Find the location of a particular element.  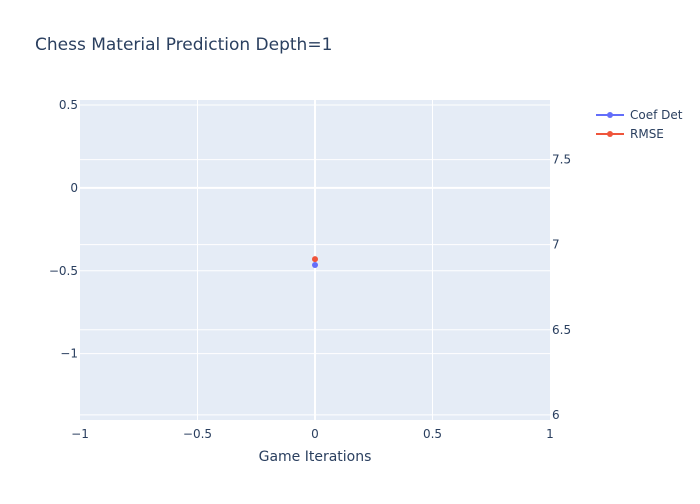

legend-label: Coef Det is located at coordinates (656, 115).